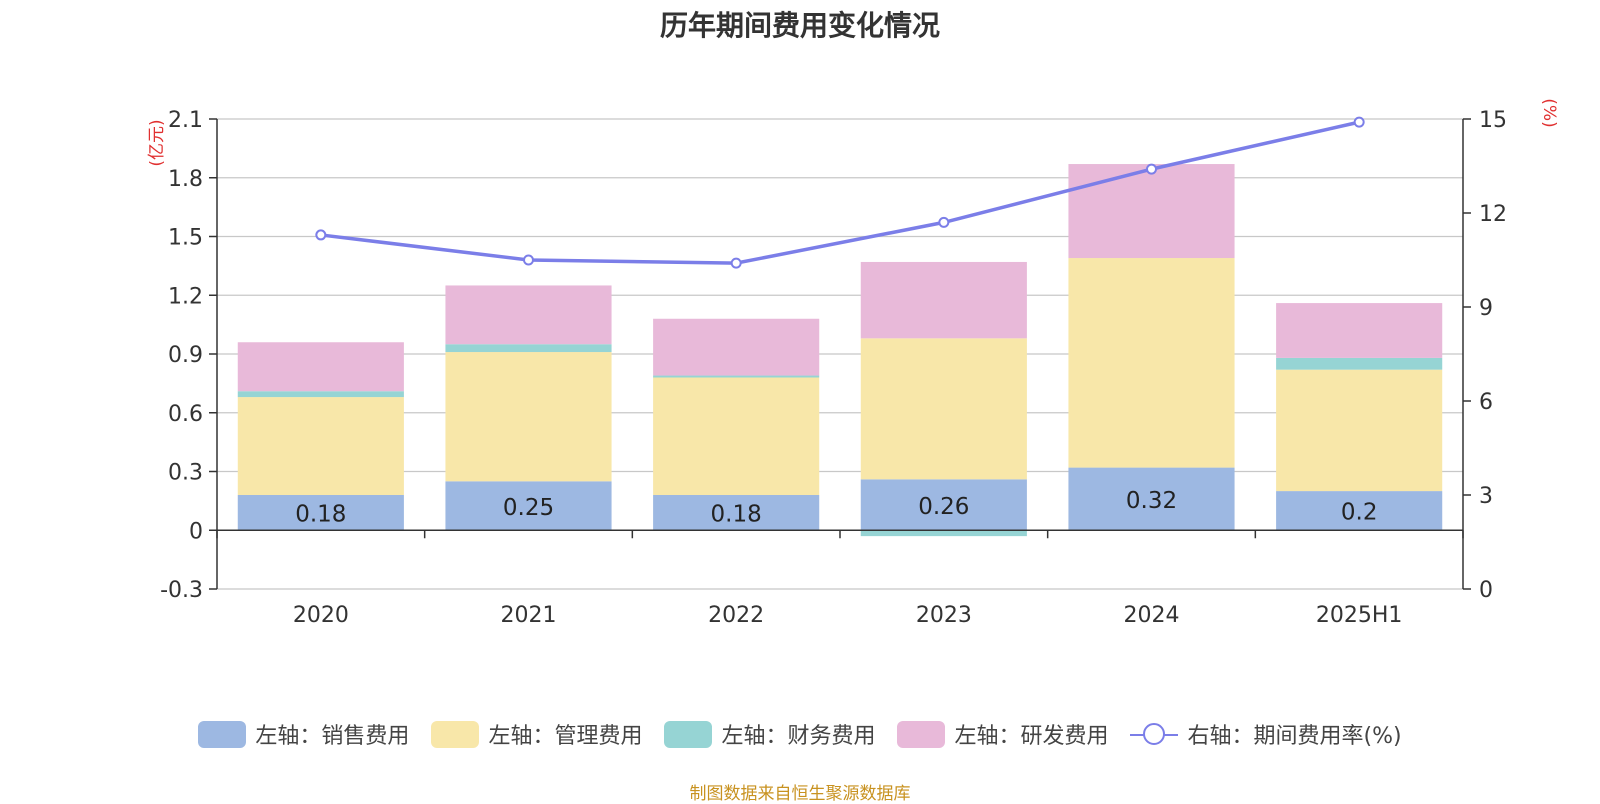 The height and width of the screenshot is (804, 1600). Describe the element at coordinates (1486, 496) in the screenshot. I see `right-axis-tick-label: 3` at that location.